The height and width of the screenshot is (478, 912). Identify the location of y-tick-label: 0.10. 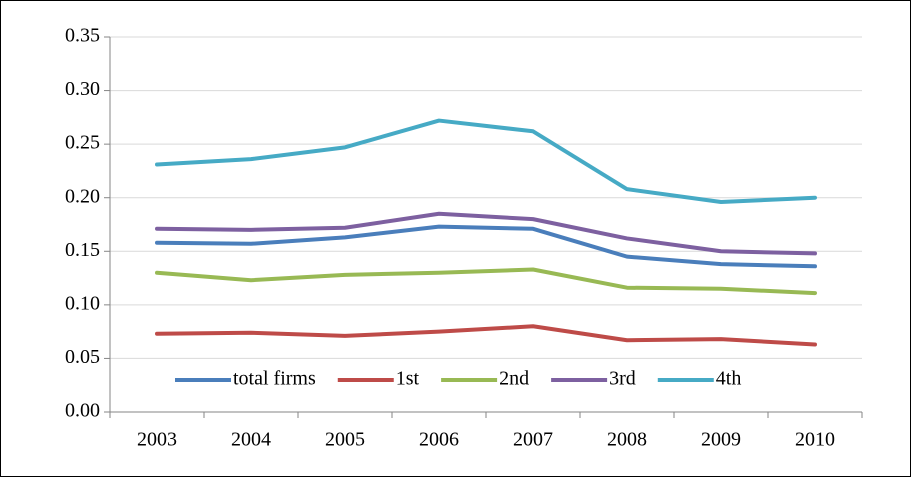
(82, 303).